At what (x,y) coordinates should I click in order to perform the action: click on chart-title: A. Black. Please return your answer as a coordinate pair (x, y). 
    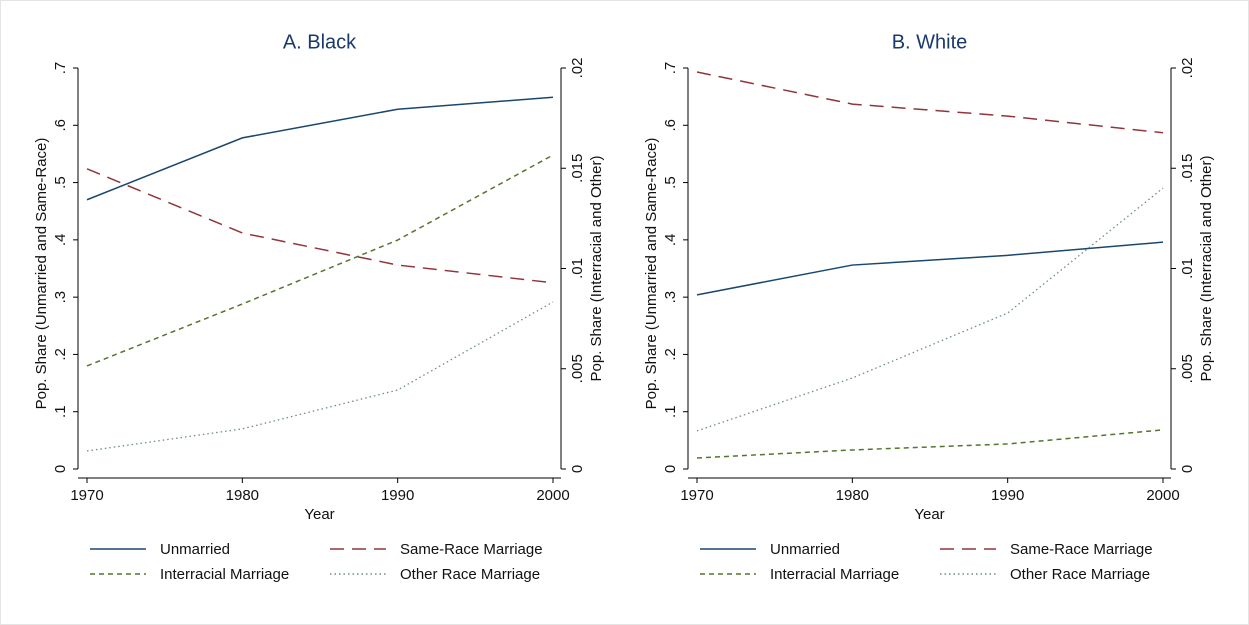
    Looking at the image, I should click on (320, 42).